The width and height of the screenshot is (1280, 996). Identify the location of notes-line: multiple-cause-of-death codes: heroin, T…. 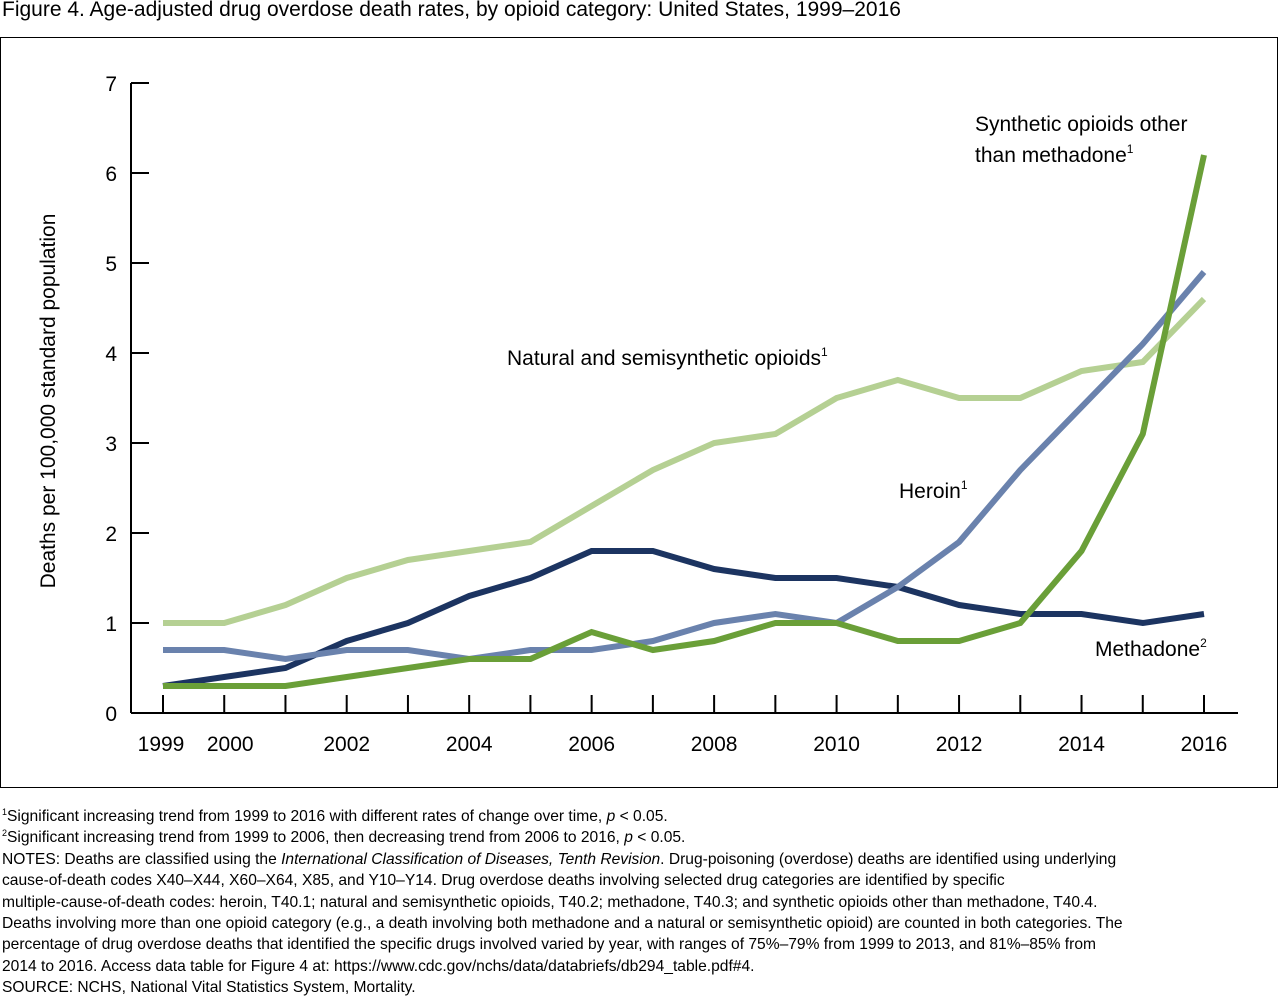
(550, 902).